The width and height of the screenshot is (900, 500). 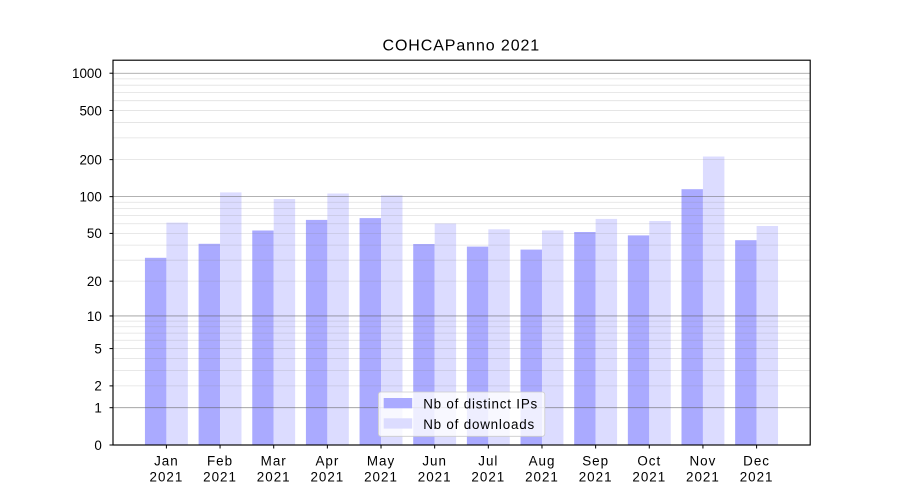 I want to click on svg-text: Feb, so click(x=220, y=461).